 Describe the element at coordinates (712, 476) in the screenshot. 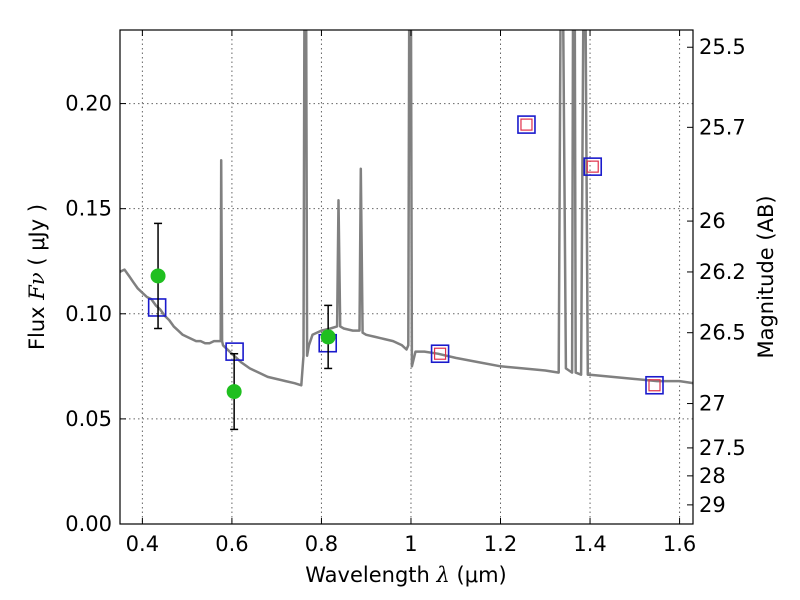

I see `magnitude-tick-label: 28` at that location.